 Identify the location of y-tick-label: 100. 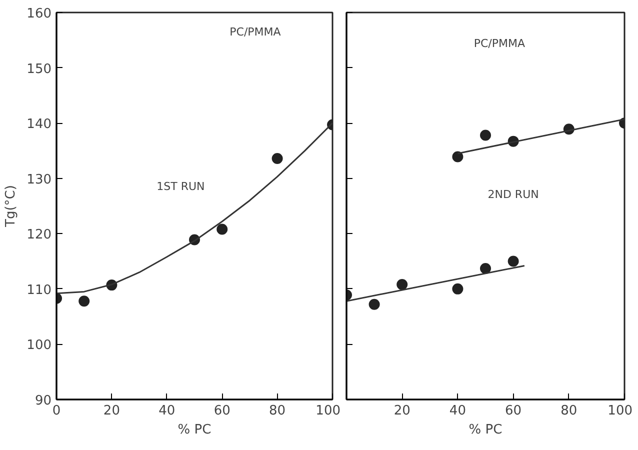
(39, 346).